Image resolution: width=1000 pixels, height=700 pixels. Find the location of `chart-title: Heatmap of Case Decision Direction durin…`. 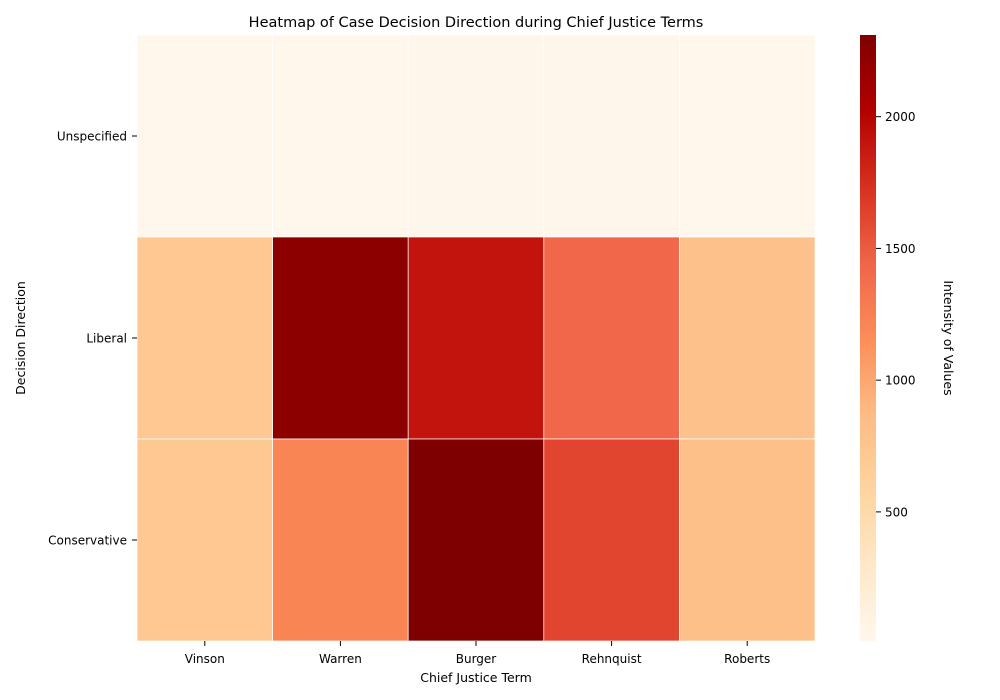

chart-title: Heatmap of Case Decision Direction durin… is located at coordinates (476, 23).